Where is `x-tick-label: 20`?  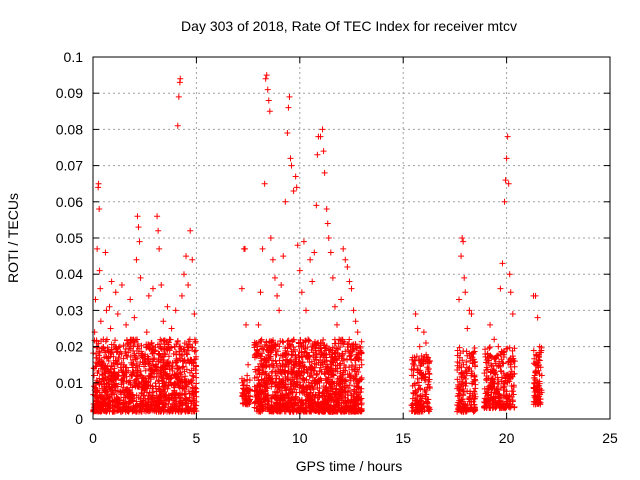
x-tick-label: 20 is located at coordinates (507, 438).